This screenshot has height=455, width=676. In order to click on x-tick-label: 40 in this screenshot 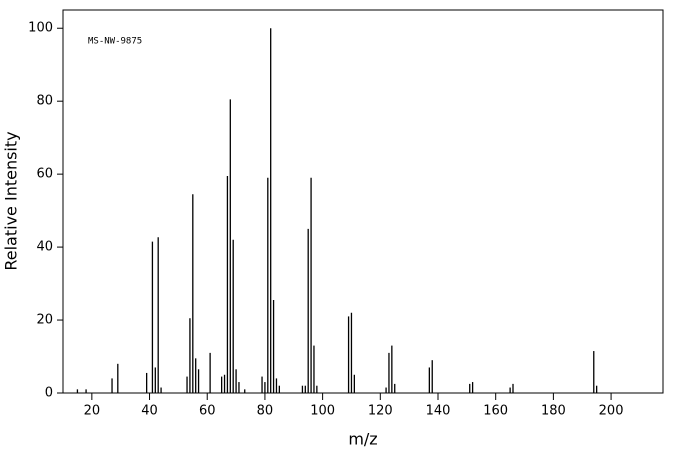, I will do `click(149, 411)`.